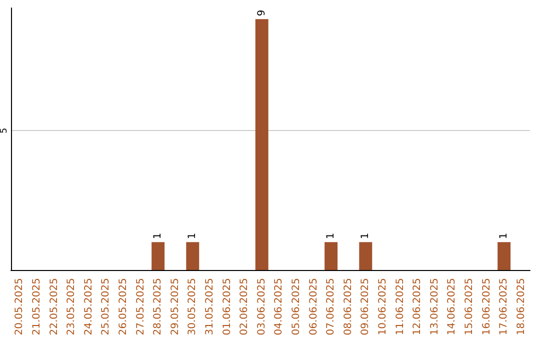  I want to click on x-tick-label: 13.06.2025, so click(434, 307).